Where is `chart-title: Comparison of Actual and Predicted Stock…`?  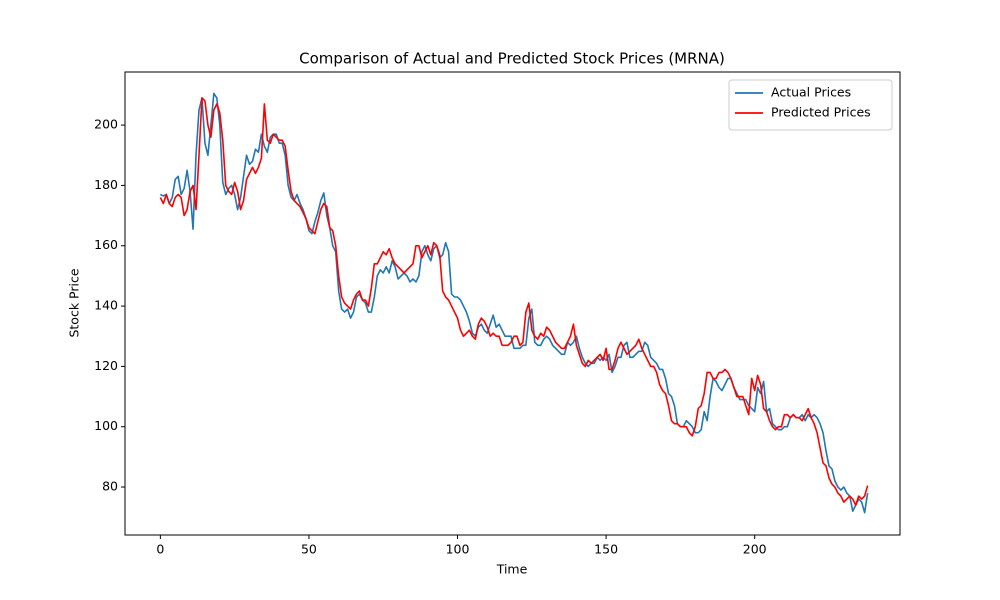 chart-title: Comparison of Actual and Predicted Stock… is located at coordinates (512, 59).